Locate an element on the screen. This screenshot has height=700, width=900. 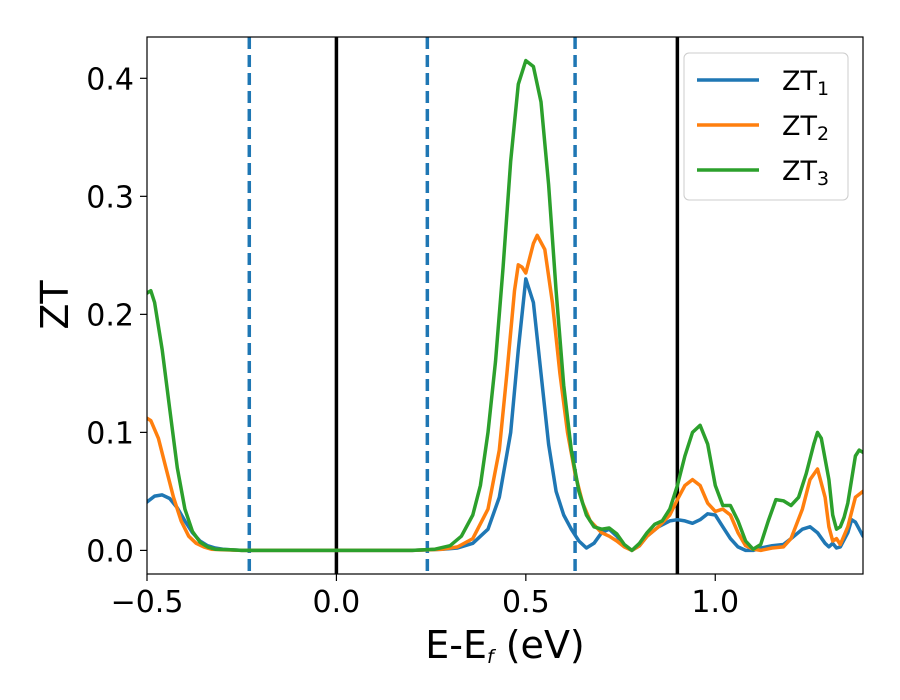
y-axis-ticks: 0.0 0.1 0.2 0.3 0.4 is located at coordinates (116, 315).